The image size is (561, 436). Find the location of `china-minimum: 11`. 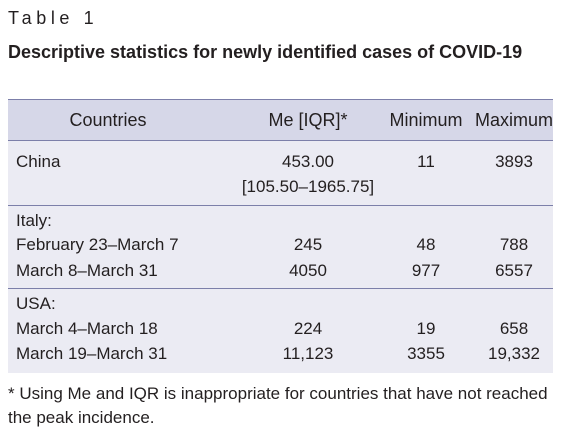

china-minimum: 11 is located at coordinates (426, 161).